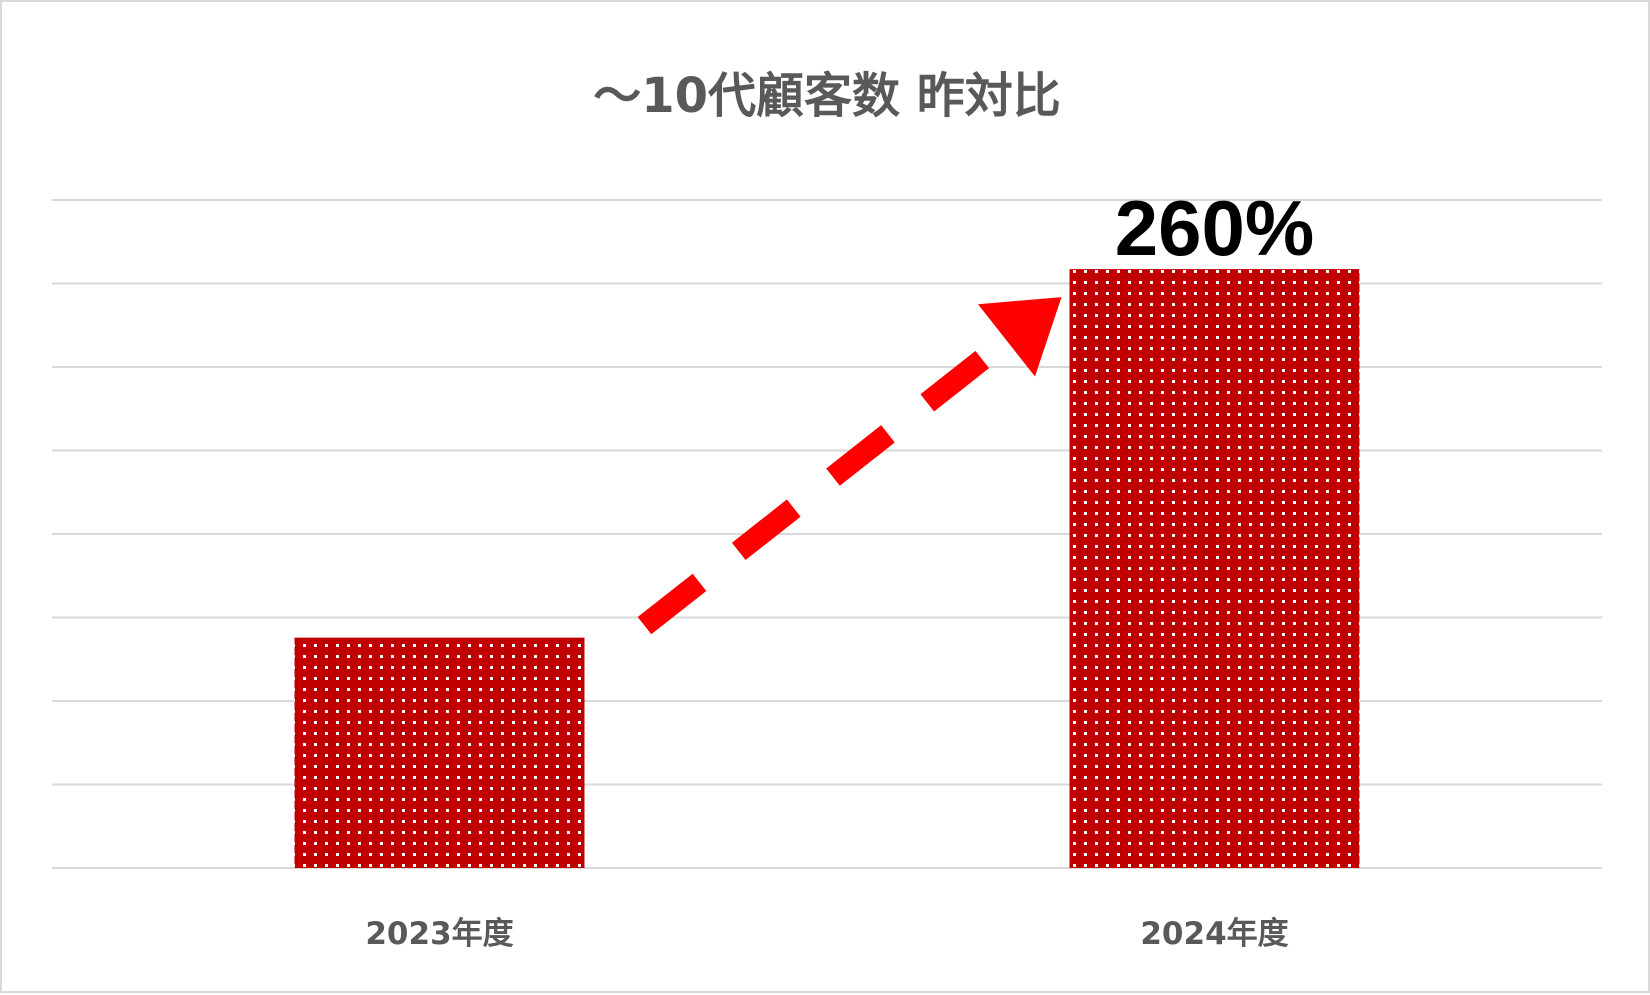  I want to click on arrow-shaft, so click(825, 483).